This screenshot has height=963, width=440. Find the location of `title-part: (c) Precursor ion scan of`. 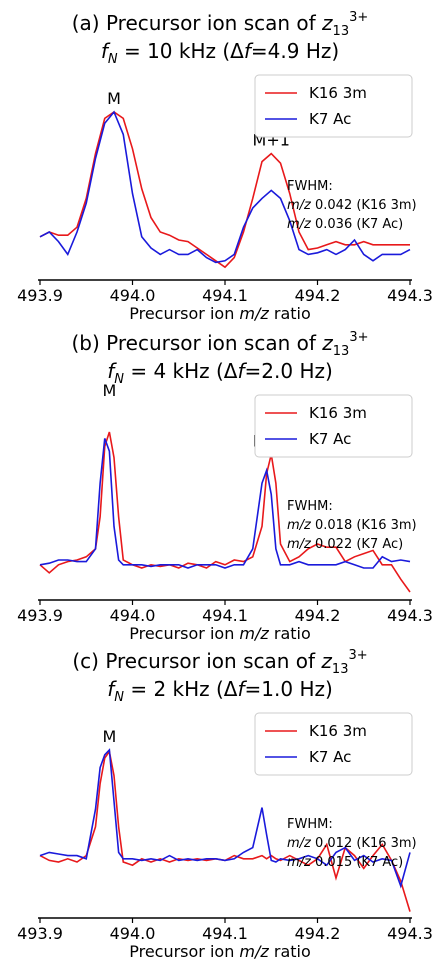

title-part: (c) Precursor ion scan of is located at coordinates (196, 661).